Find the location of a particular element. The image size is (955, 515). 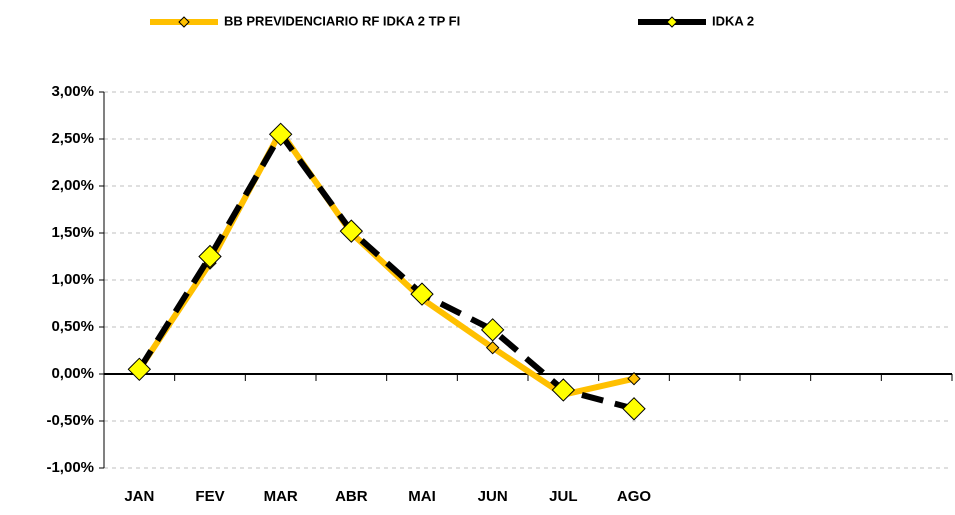

legend-label: IDKA 2 is located at coordinates (733, 20).